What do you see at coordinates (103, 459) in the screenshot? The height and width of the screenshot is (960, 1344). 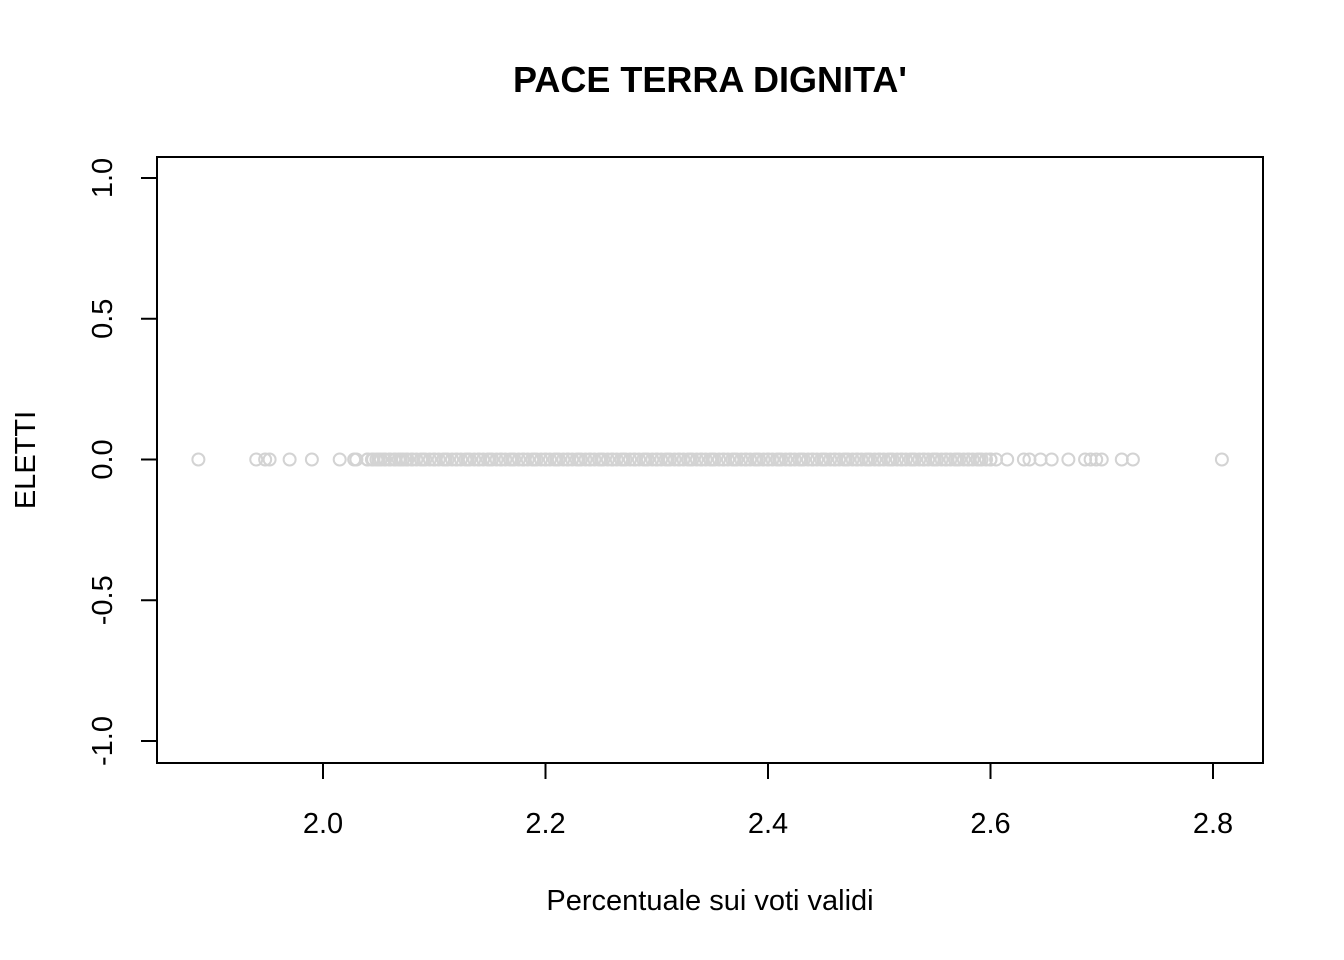 I see `y-tick-label: 0.0` at bounding box center [103, 459].